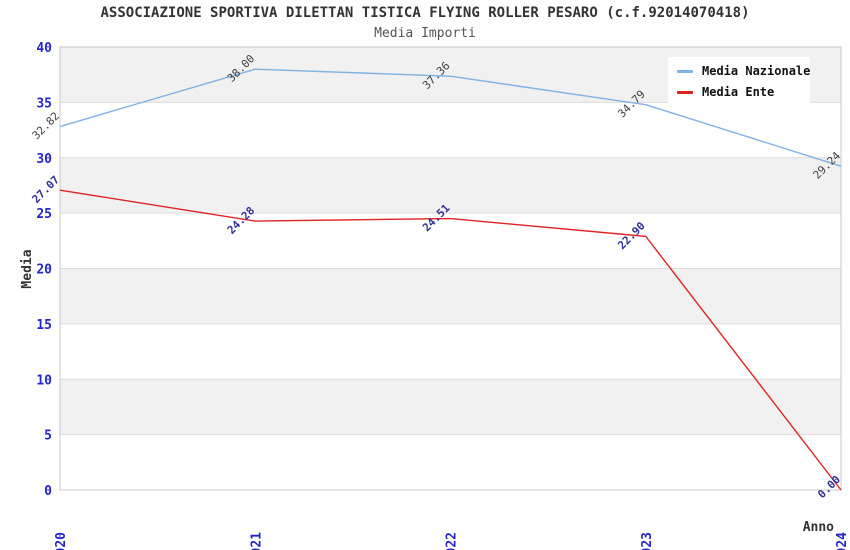 The height and width of the screenshot is (550, 850). Describe the element at coordinates (46, 189) in the screenshot. I see `point-label: 27.07` at that location.